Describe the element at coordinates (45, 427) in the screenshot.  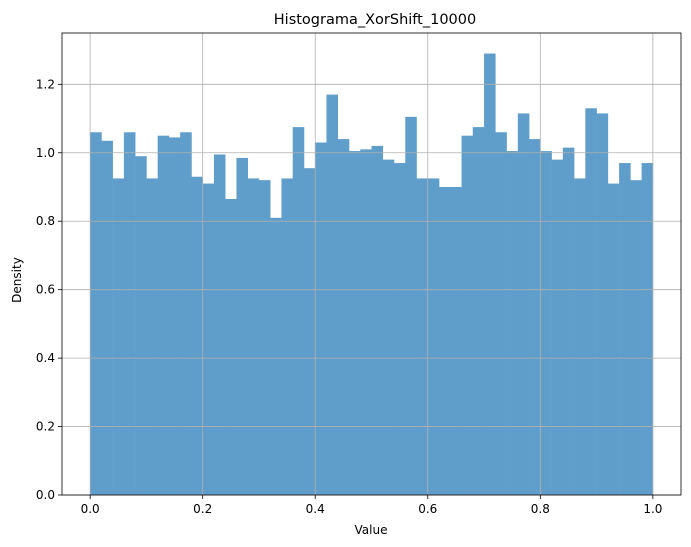
I see `y-tick-label: 0.2` at that location.